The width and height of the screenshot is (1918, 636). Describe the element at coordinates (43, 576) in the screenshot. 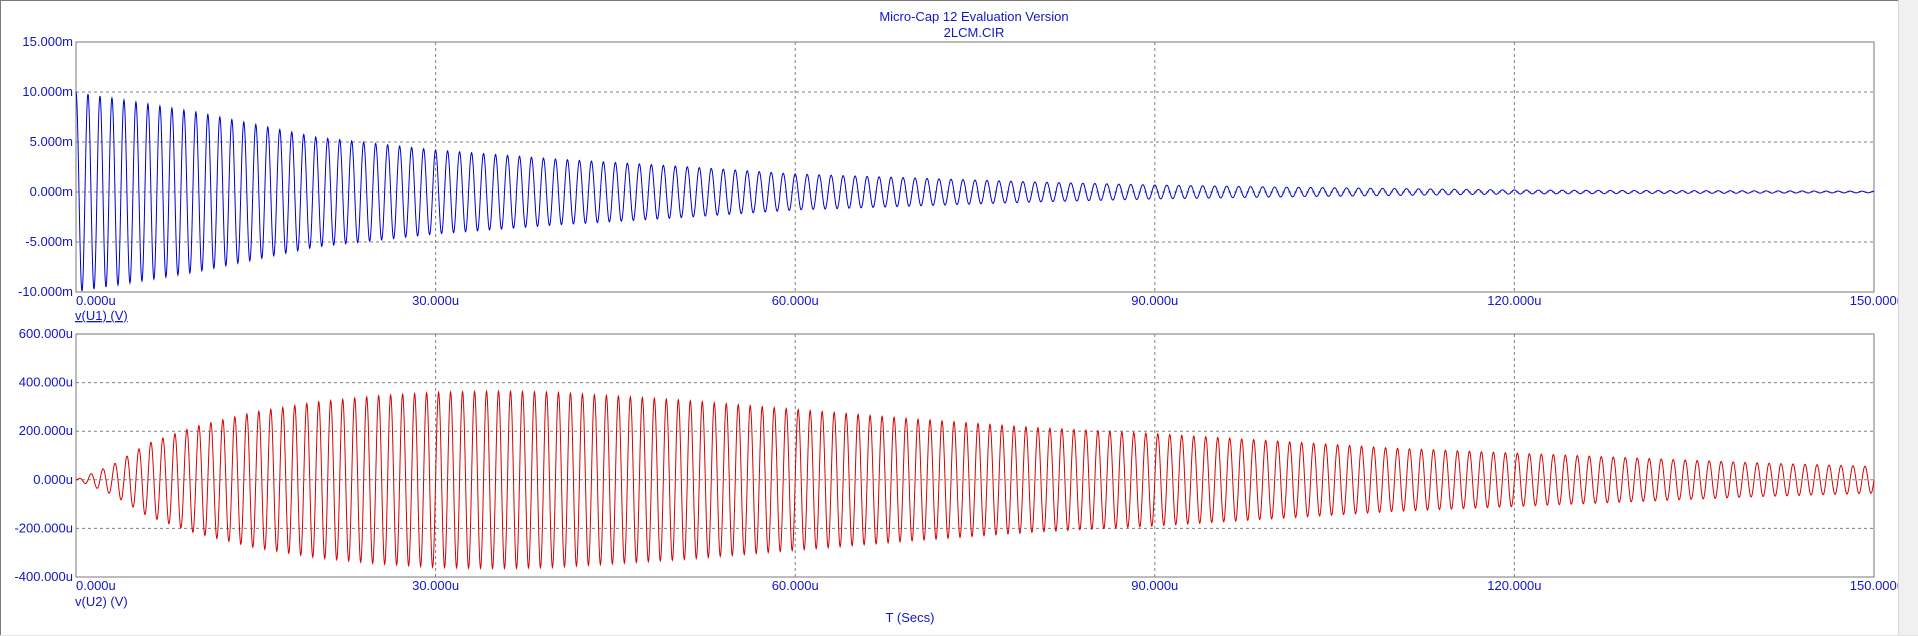

I see `y-tick-label: -400.000u` at that location.